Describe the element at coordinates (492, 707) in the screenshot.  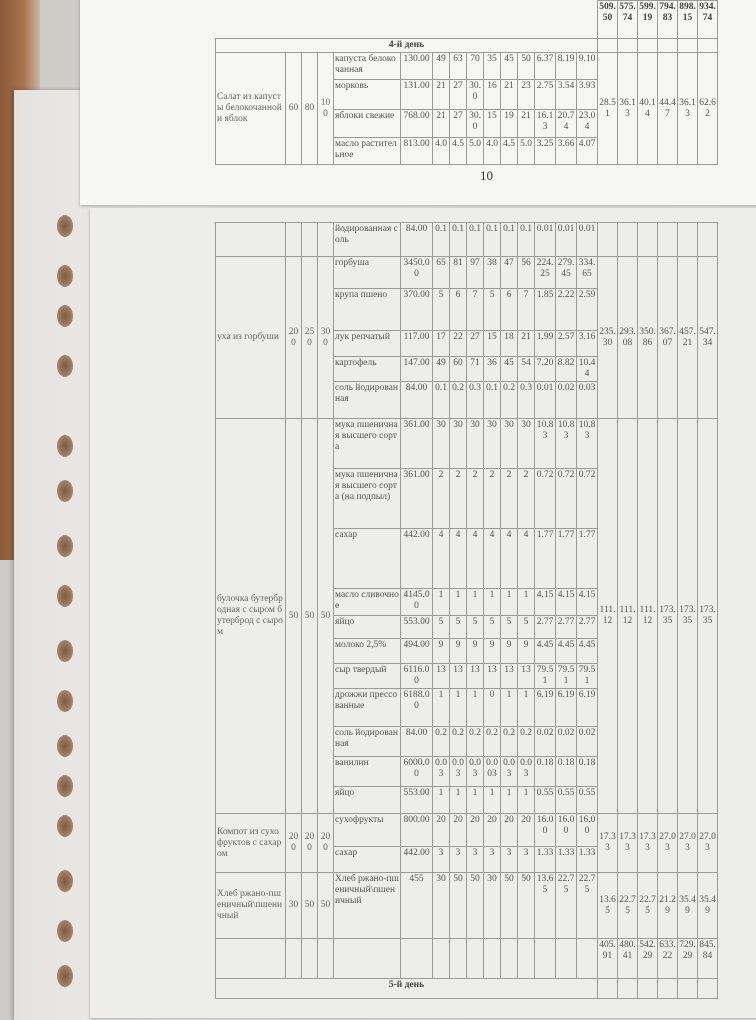
I see `ingredient-quantity: 0` at that location.